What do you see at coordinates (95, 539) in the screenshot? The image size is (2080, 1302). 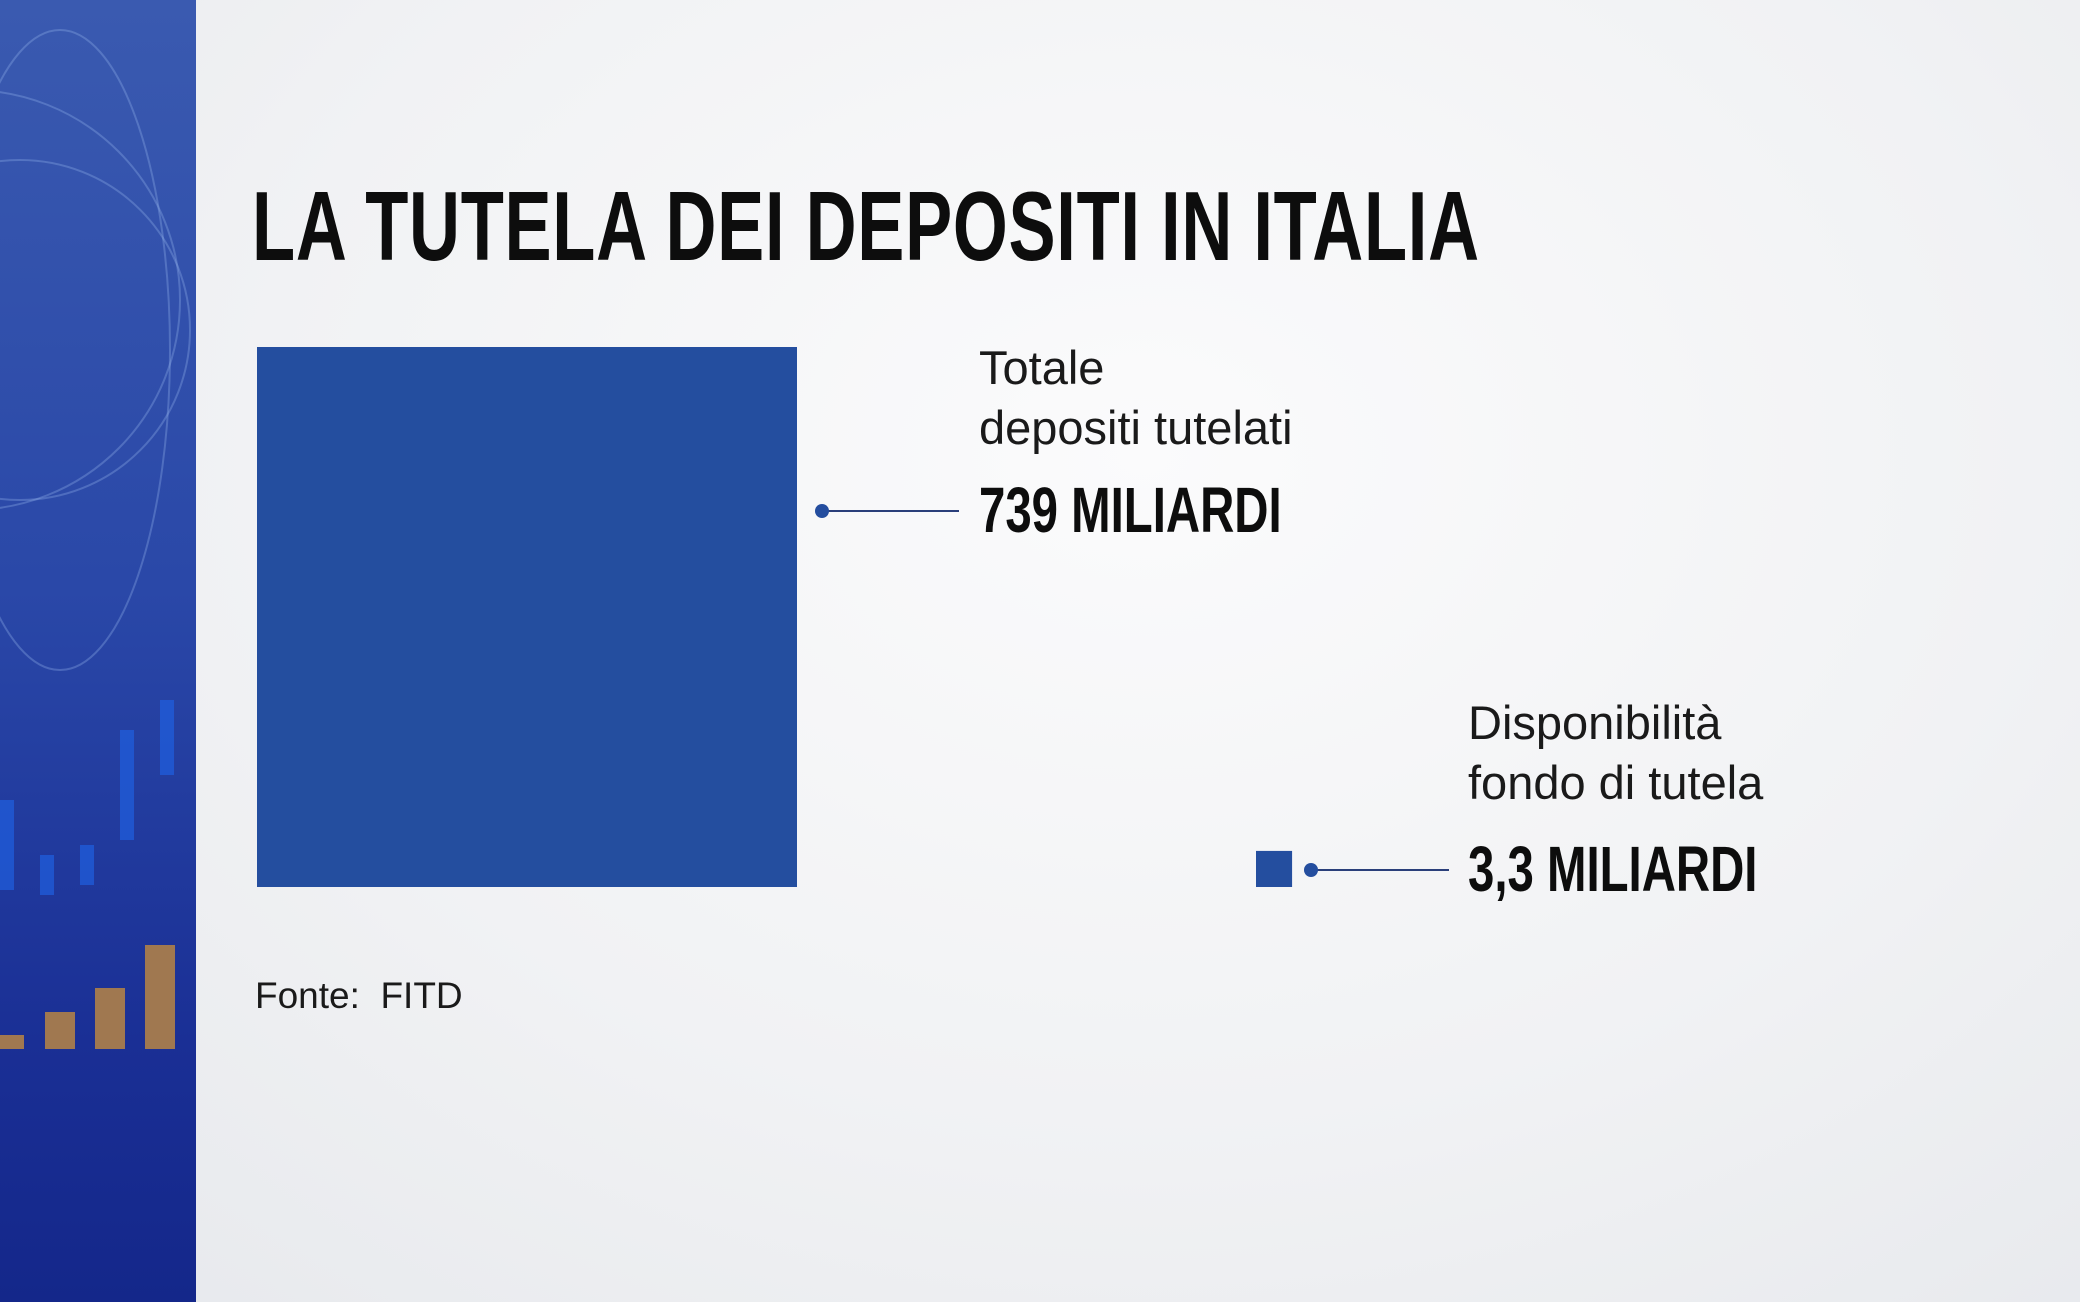 I see `decoration` at bounding box center [95, 539].